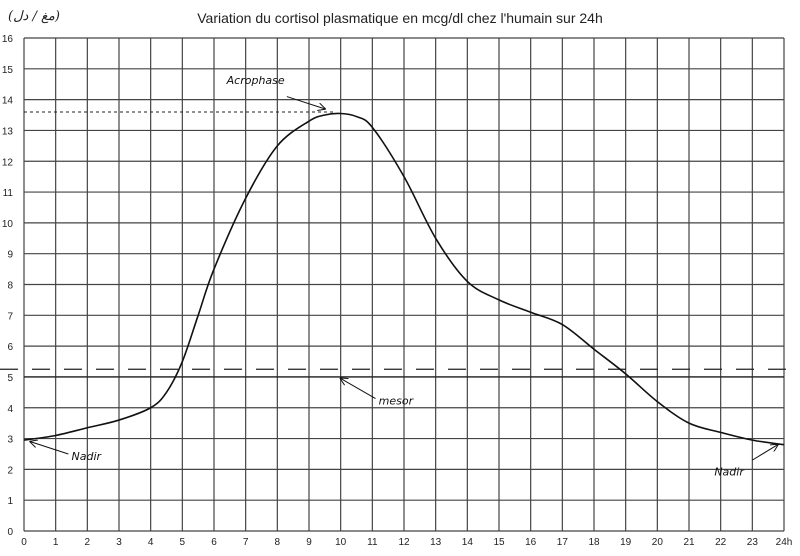 The image size is (800, 556). Describe the element at coordinates (24, 542) in the screenshot. I see `x-tick-label: 0` at that location.